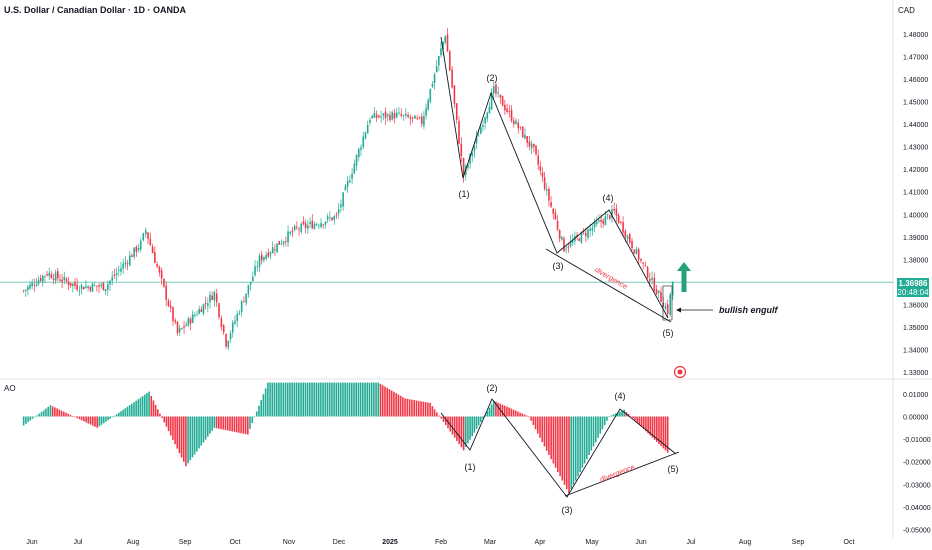 Image resolution: width=932 pixels, height=550 pixels. I want to click on currency-label: CAD, so click(906, 10).